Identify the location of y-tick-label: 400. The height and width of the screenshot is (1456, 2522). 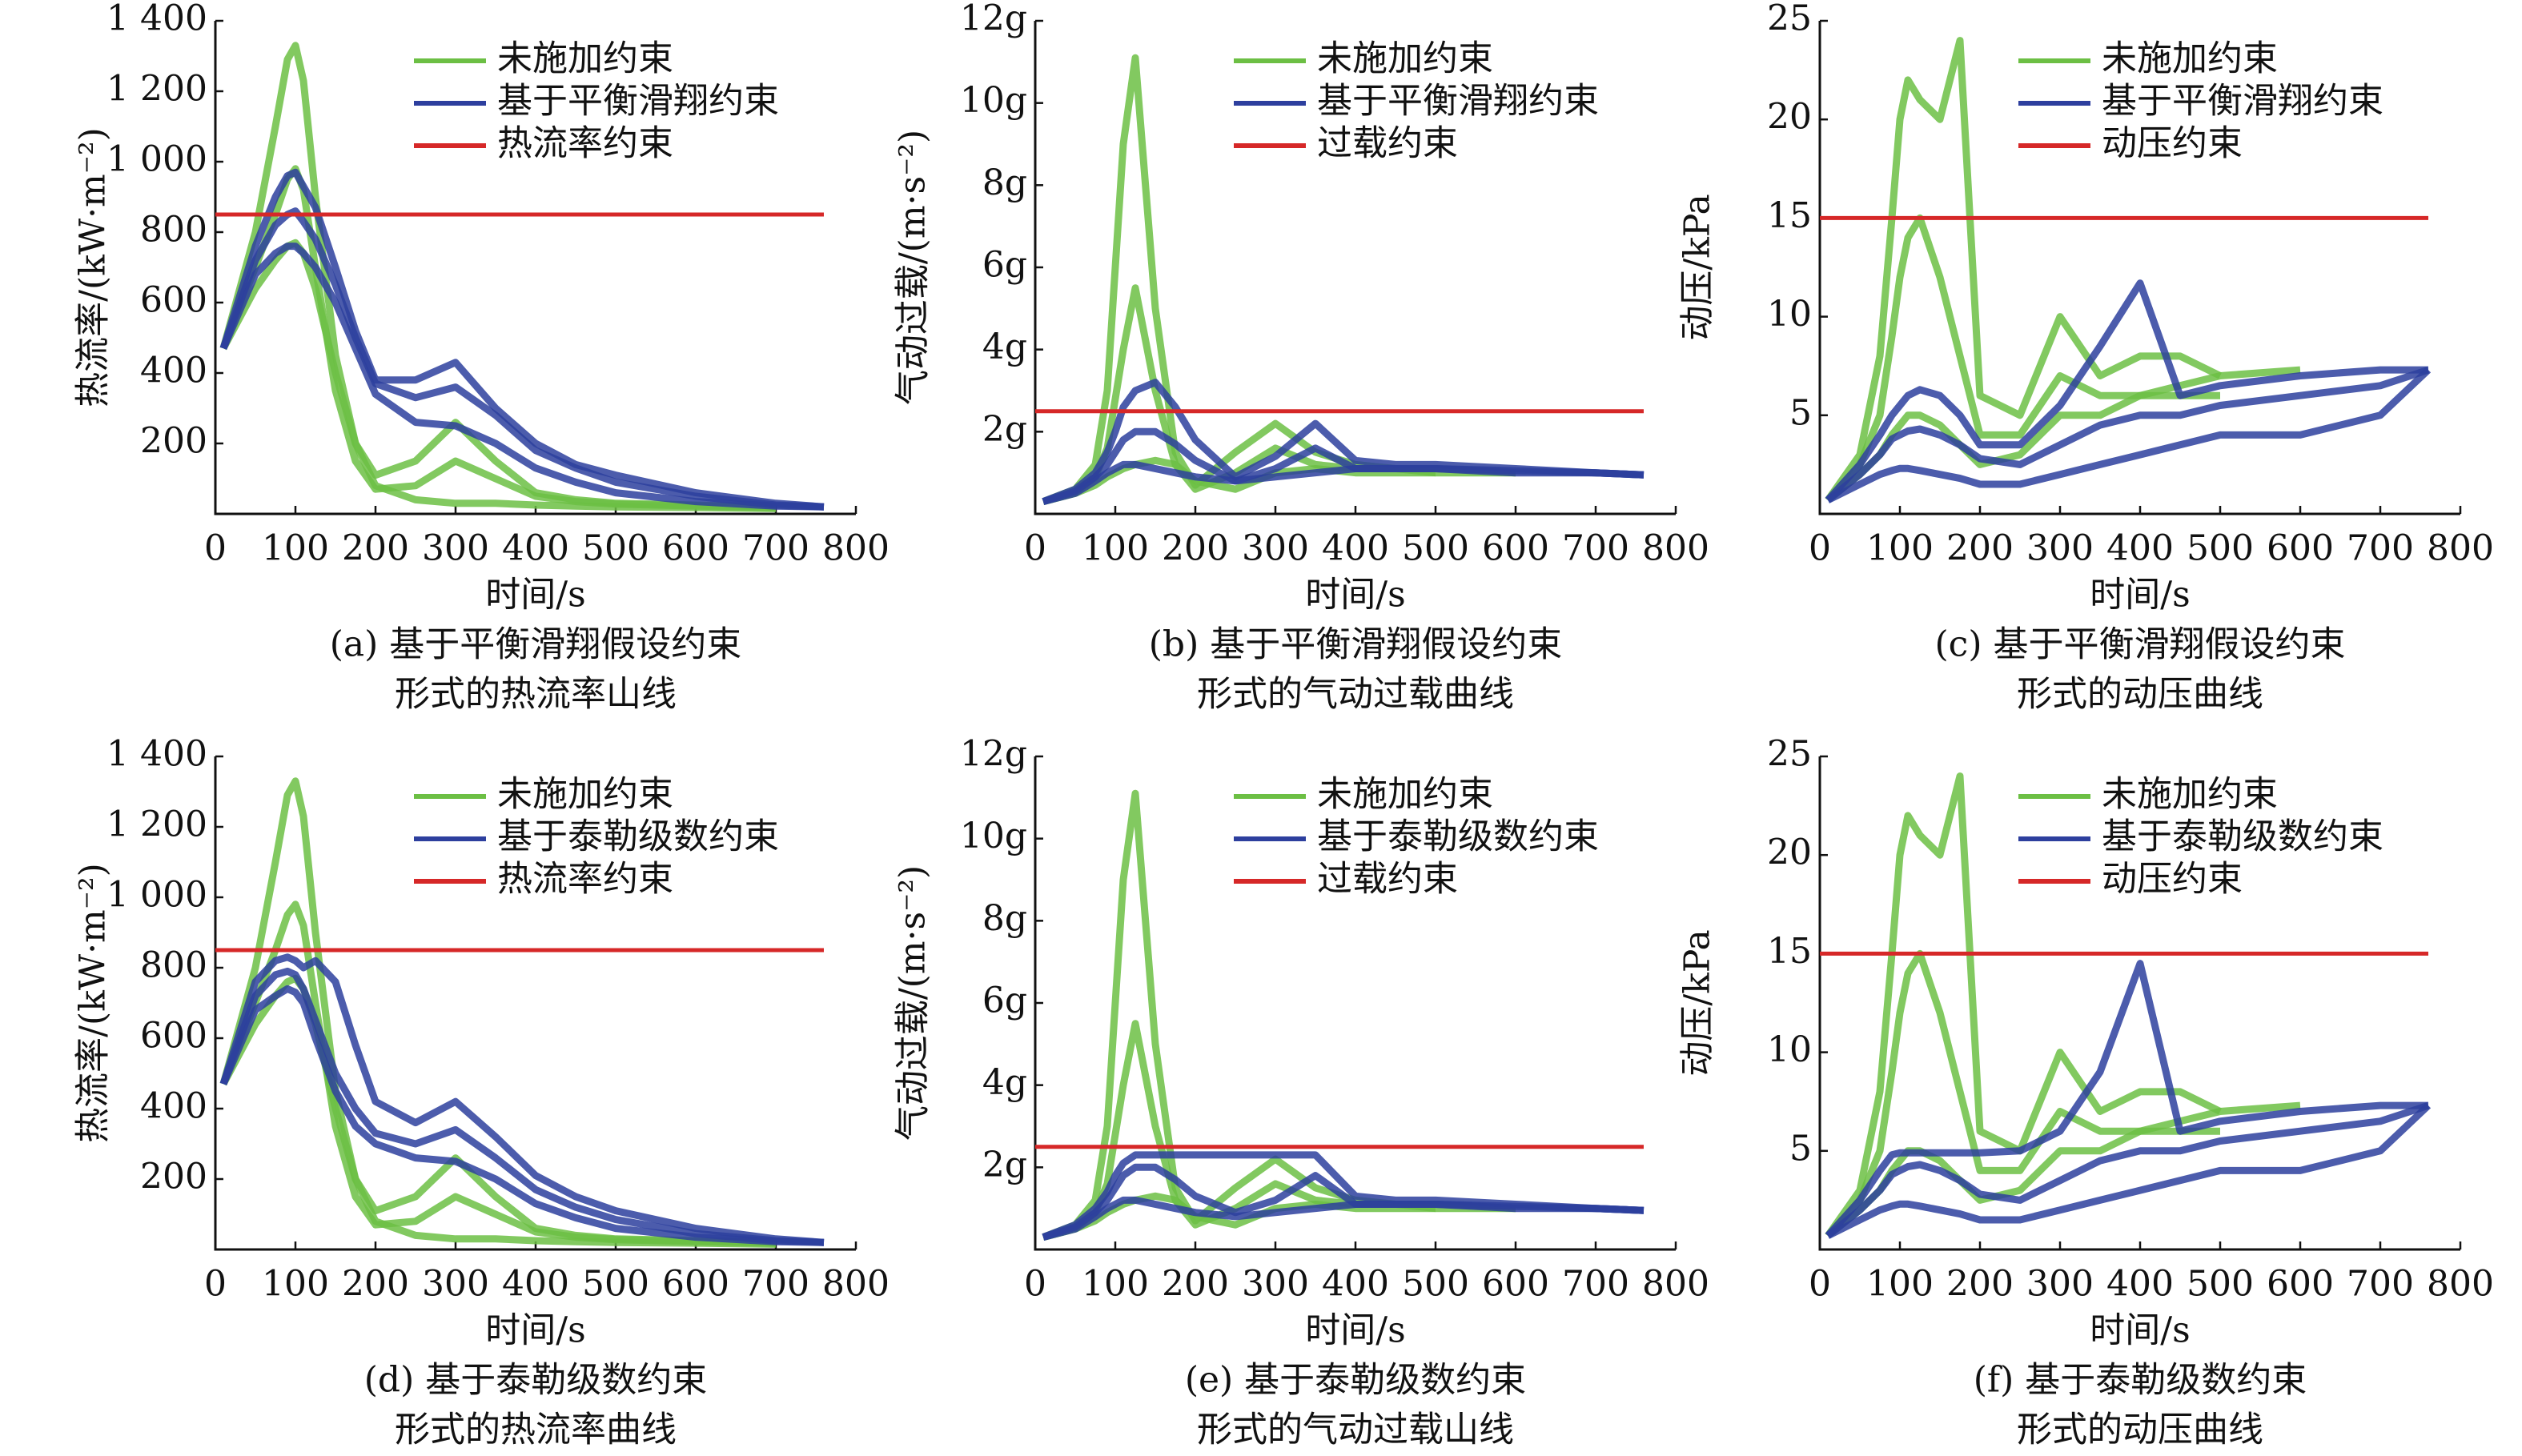
(173, 1106).